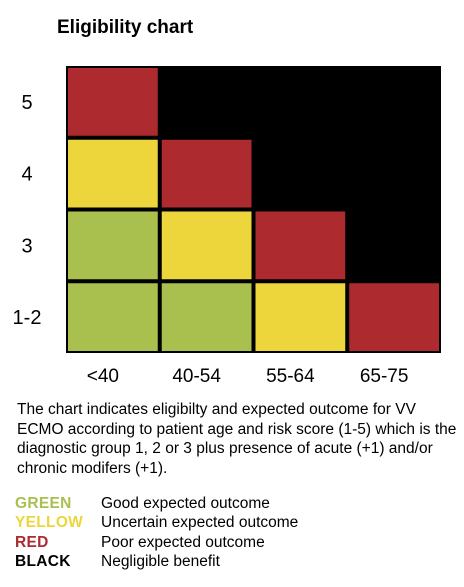 This screenshot has width=464, height=587. I want to click on cell-red-r2-c2, so click(300, 245).